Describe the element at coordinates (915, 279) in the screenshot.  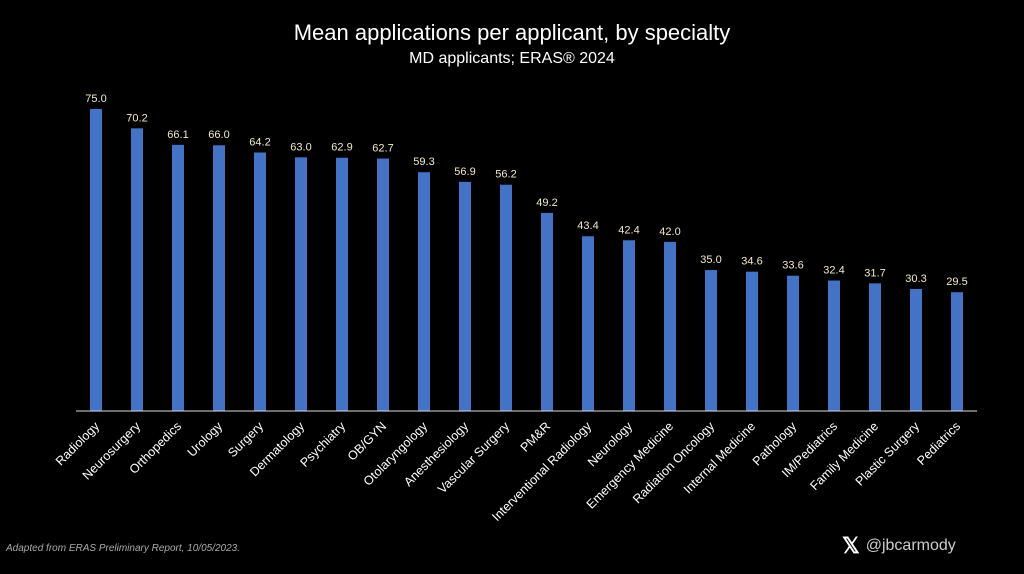
I see `data-label: 30.3` at that location.